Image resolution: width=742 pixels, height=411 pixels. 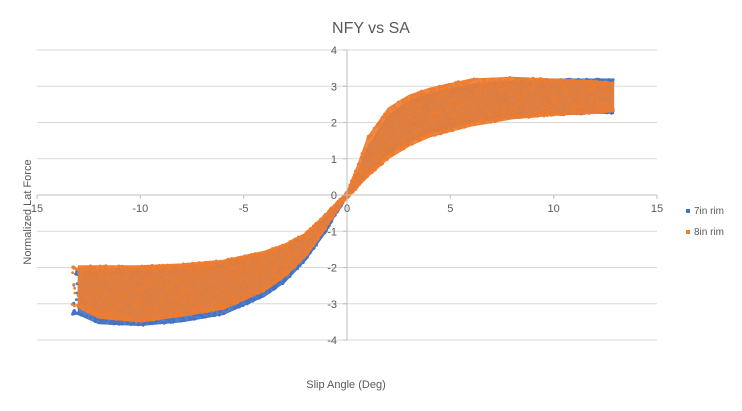 What do you see at coordinates (334, 196) in the screenshot?
I see `y-tick-label: 0` at bounding box center [334, 196].